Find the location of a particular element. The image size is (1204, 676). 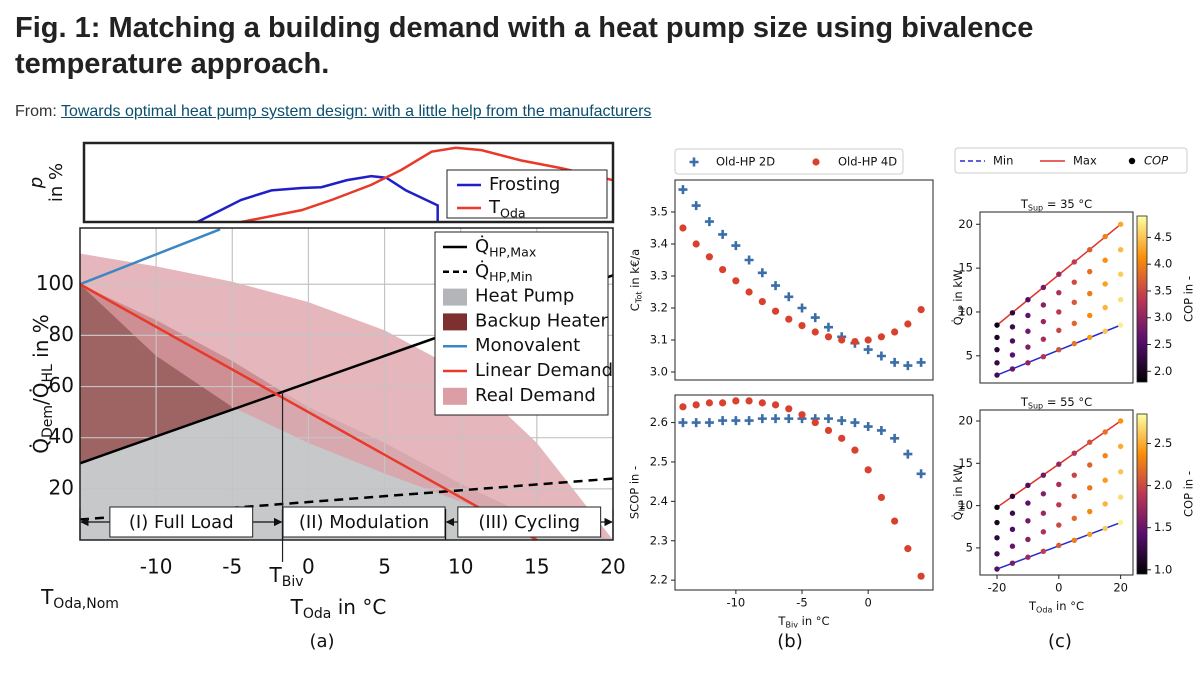

plot-background is located at coordinates (804, 280).